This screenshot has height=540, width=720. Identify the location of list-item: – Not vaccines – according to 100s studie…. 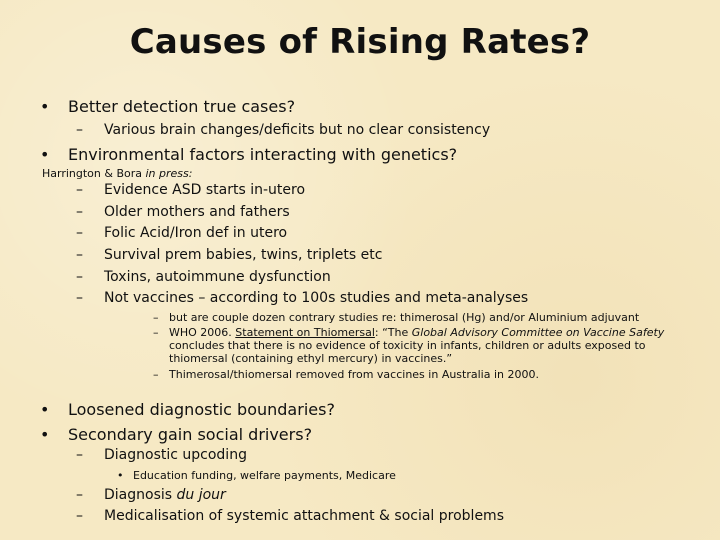
(302, 298).